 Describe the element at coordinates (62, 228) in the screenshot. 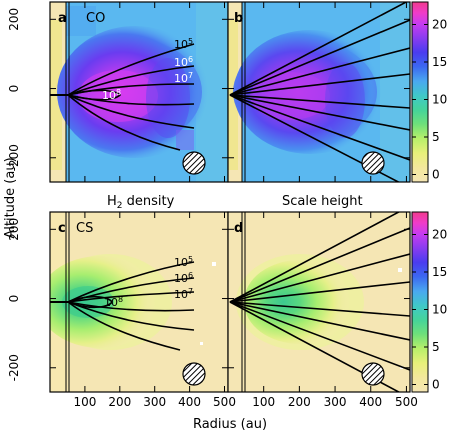

I see `panel-letter: c` at that location.